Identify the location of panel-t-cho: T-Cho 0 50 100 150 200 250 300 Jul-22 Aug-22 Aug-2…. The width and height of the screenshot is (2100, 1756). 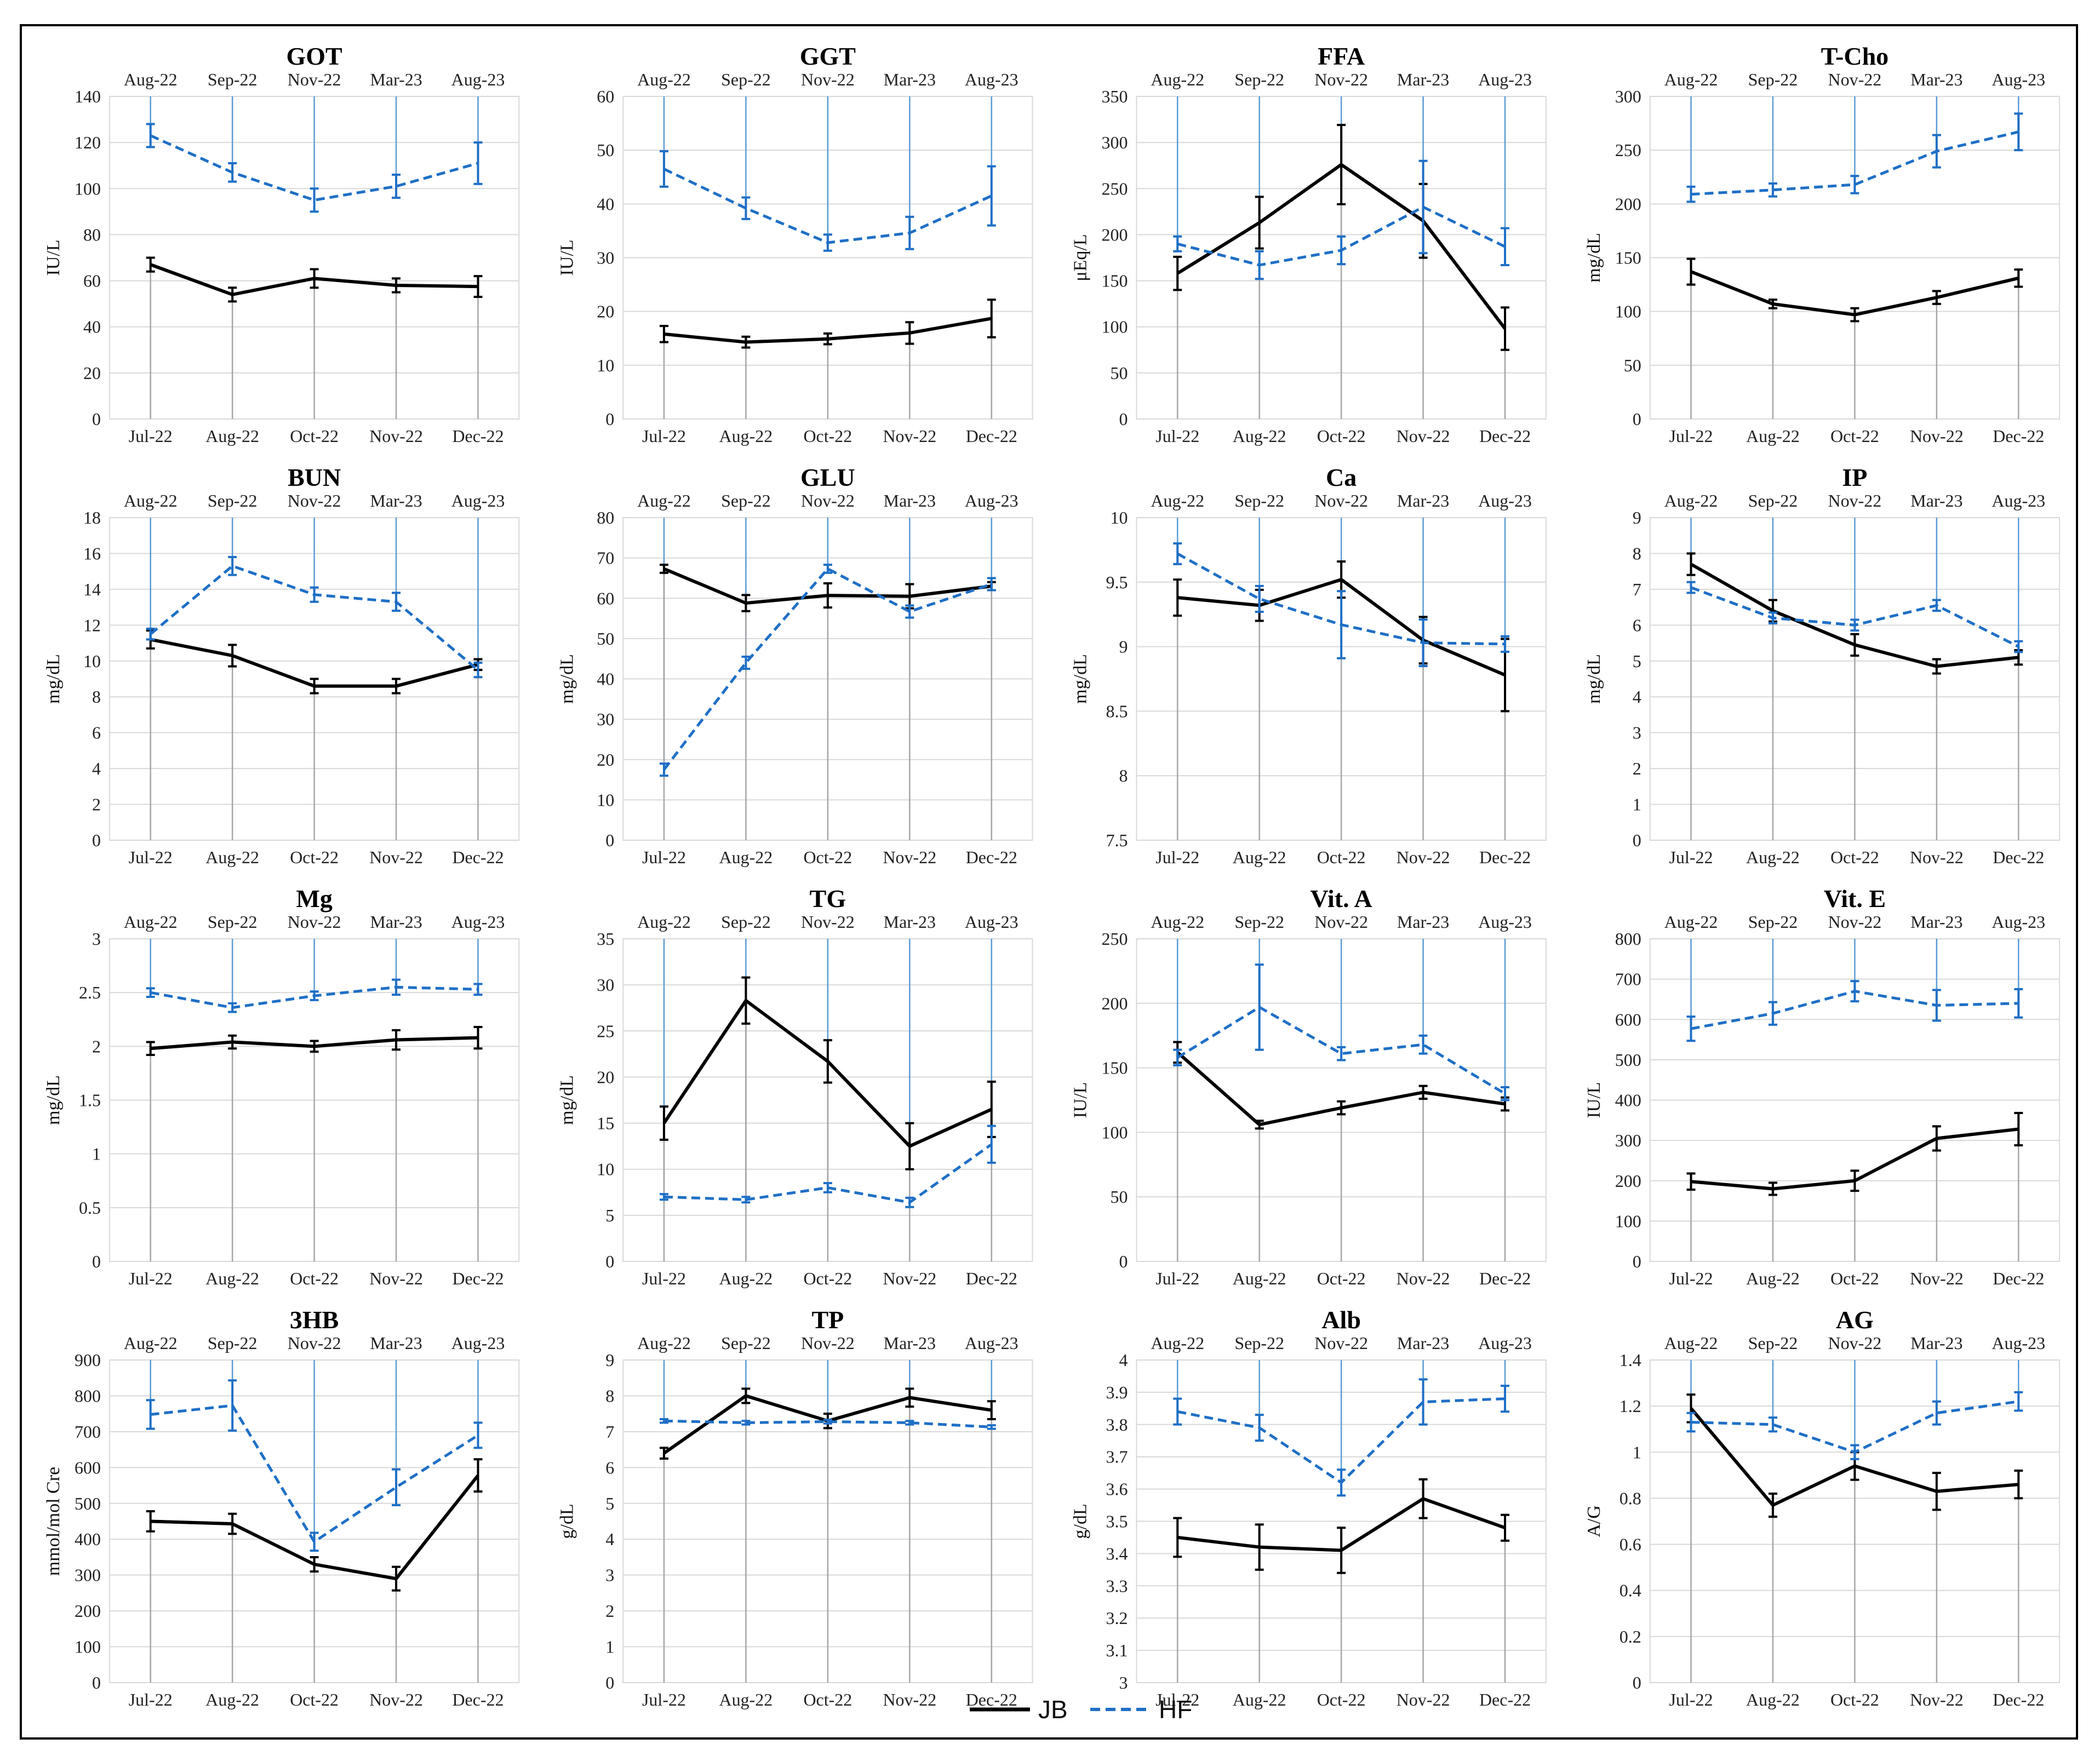
(1822, 244).